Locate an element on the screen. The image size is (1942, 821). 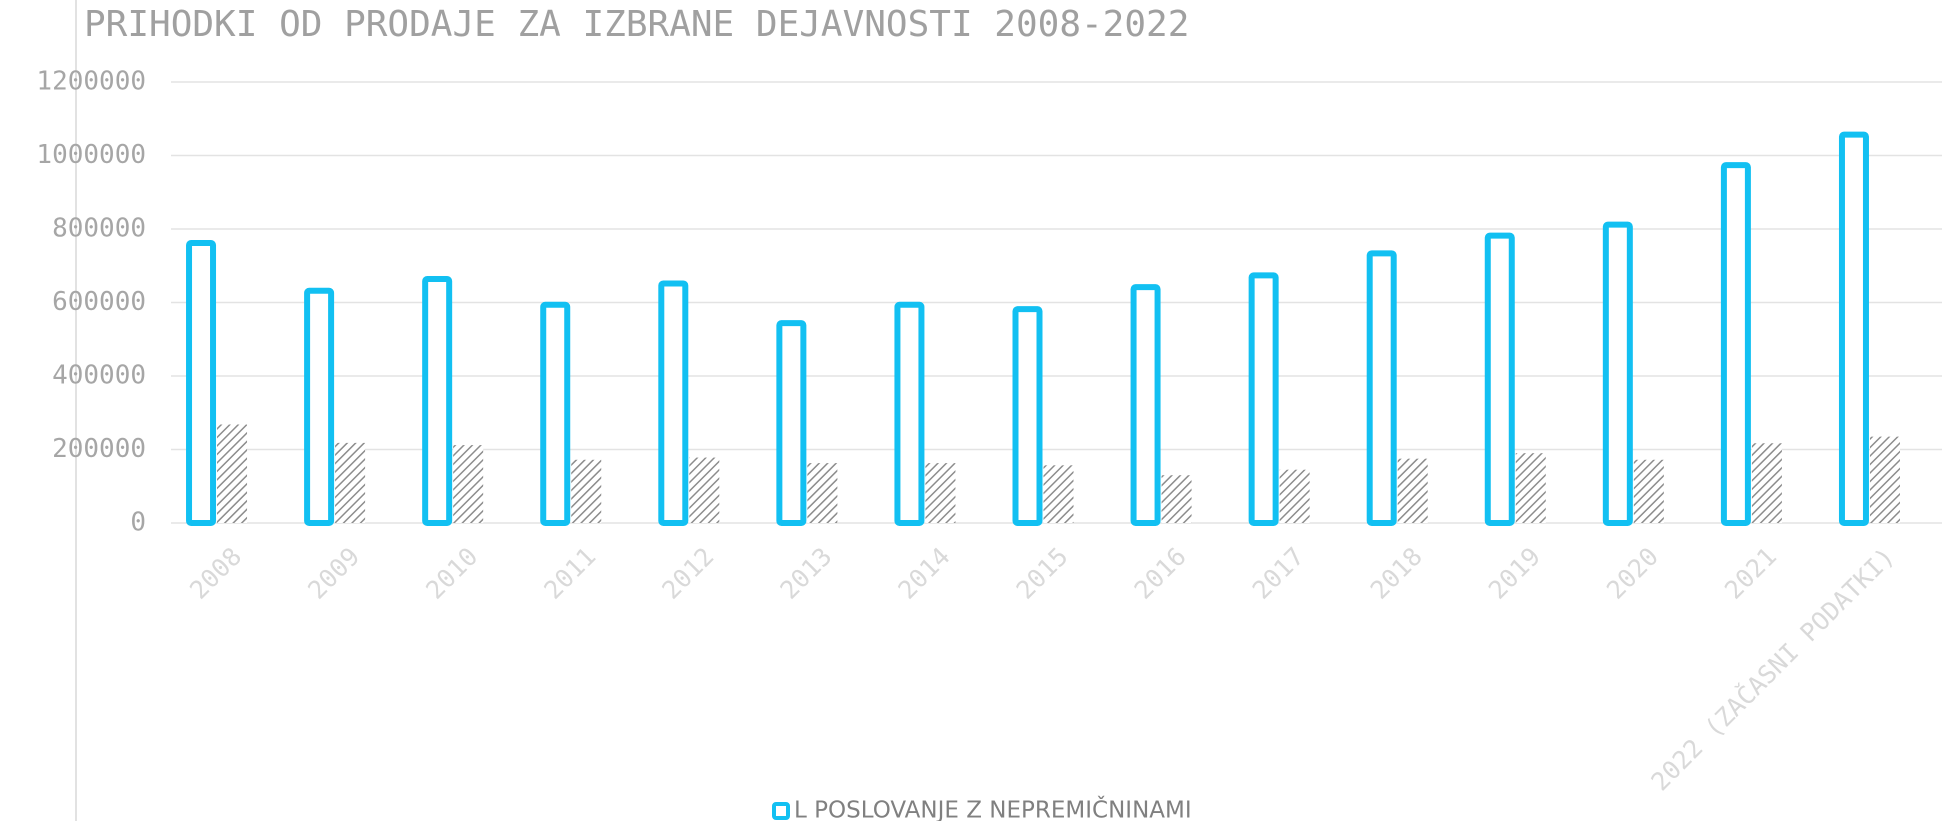
y-tick-label: 800000 is located at coordinates (99, 229).